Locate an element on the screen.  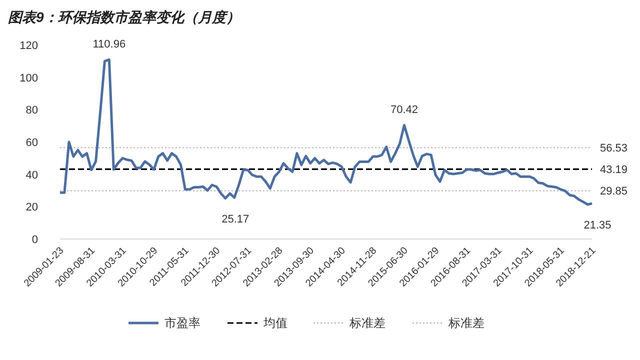
y-tick-label: 20 is located at coordinates (32, 208).